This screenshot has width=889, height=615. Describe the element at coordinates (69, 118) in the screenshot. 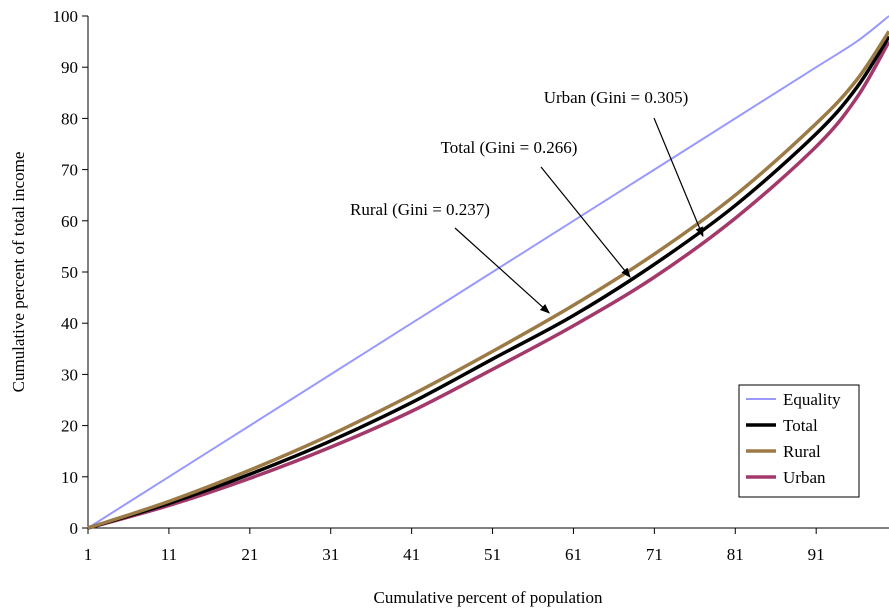

I see `y-tick-label: 80` at that location.